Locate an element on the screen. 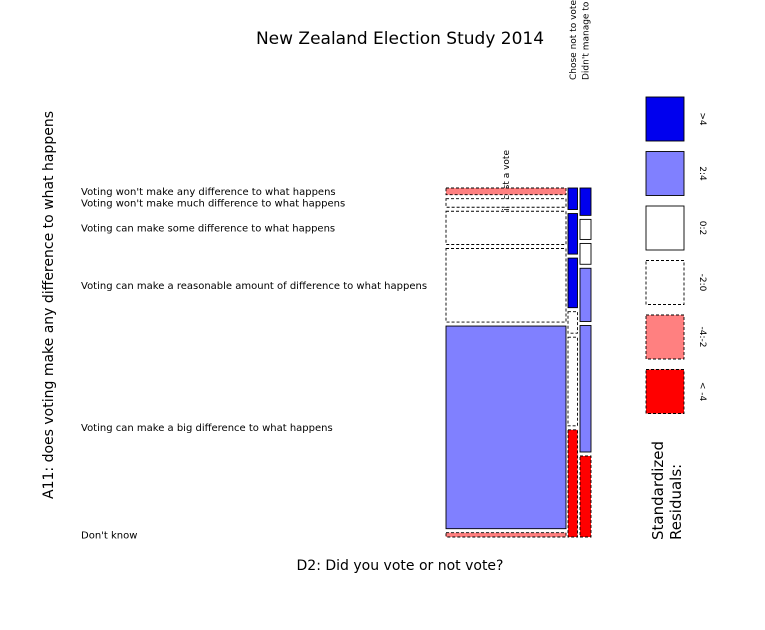 The image size is (765, 630). mosaic-cell-r0-c0 is located at coordinates (506, 191).